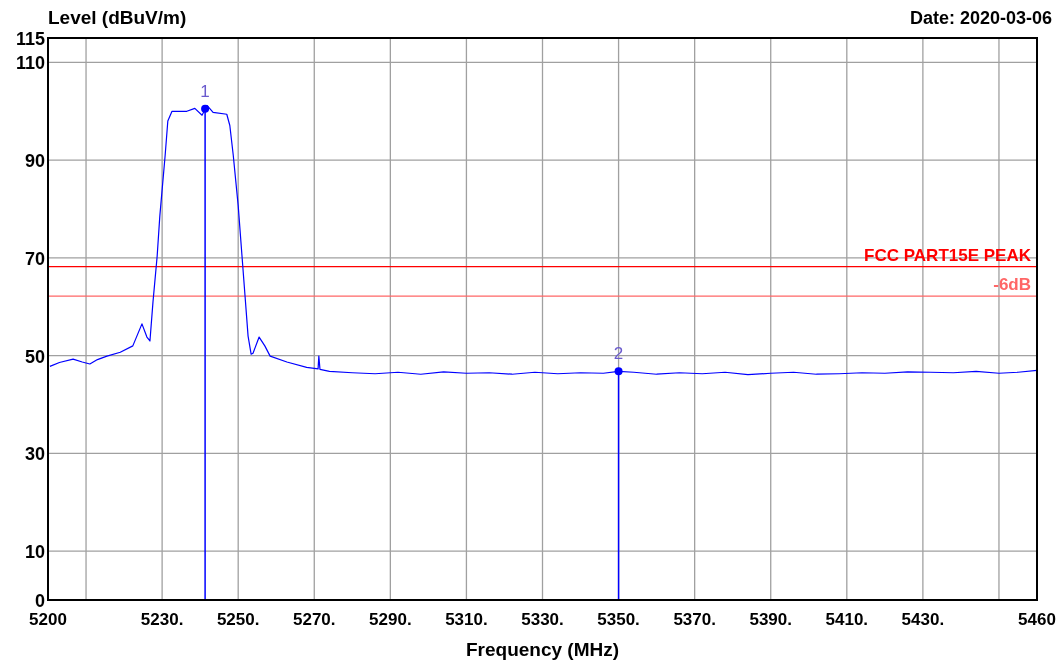  Describe the element at coordinates (34, 454) in the screenshot. I see `y-tick-label: 30` at that location.